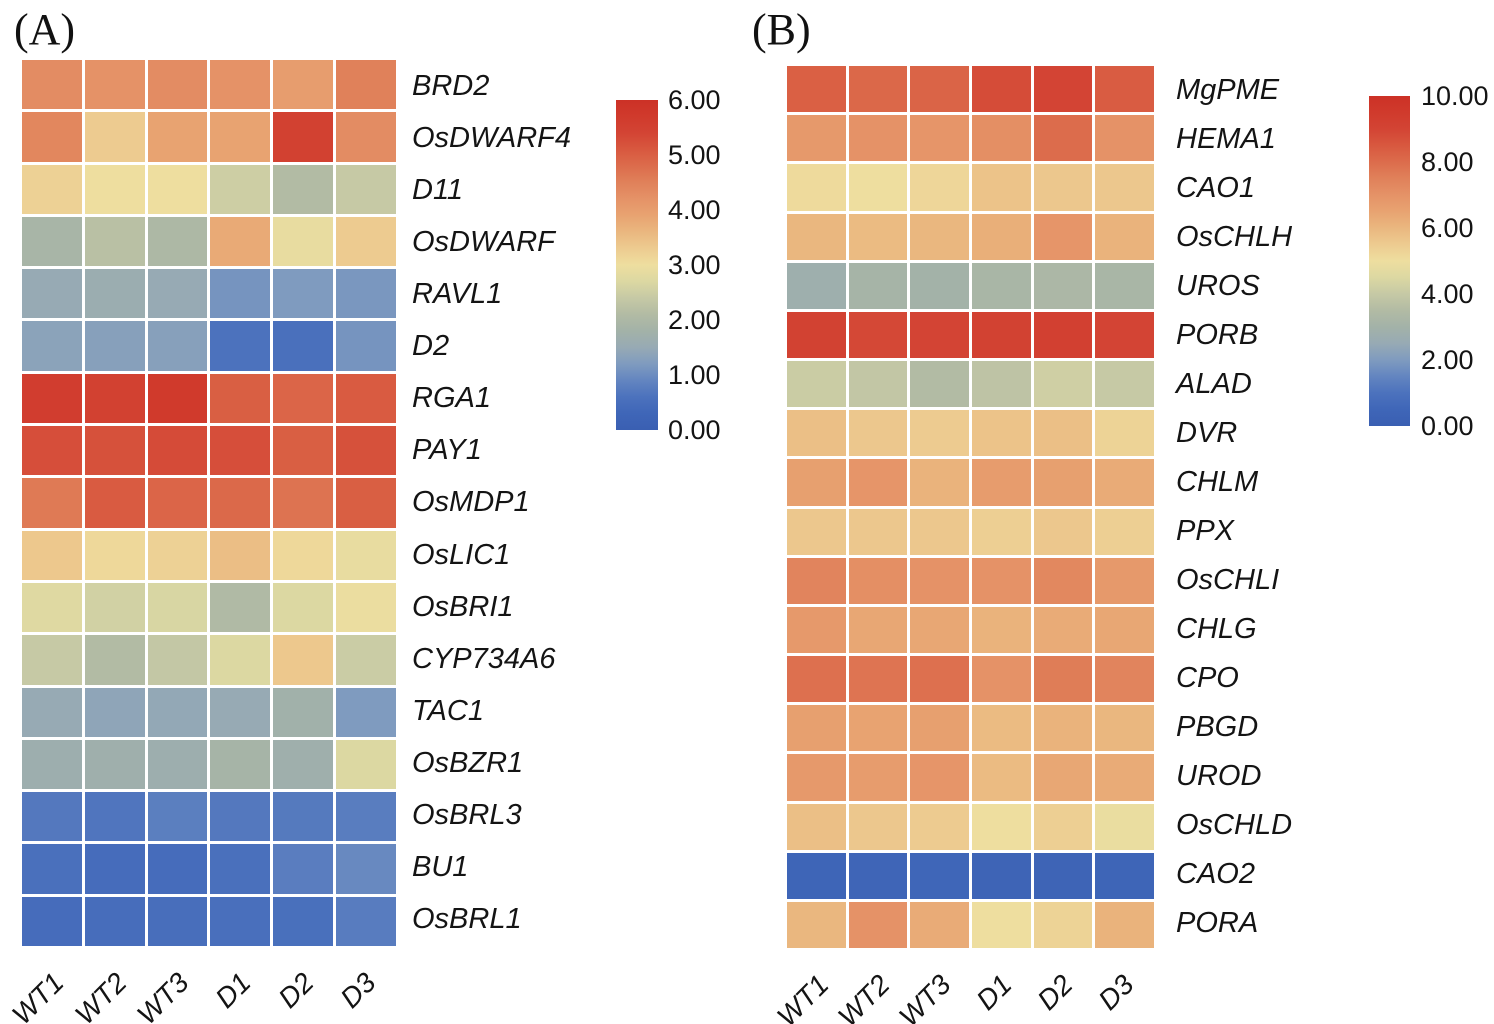 The image size is (1494, 1024). Describe the element at coordinates (1063, 187) in the screenshot. I see `heatmap-cell-B-CAO1-D2` at that location.